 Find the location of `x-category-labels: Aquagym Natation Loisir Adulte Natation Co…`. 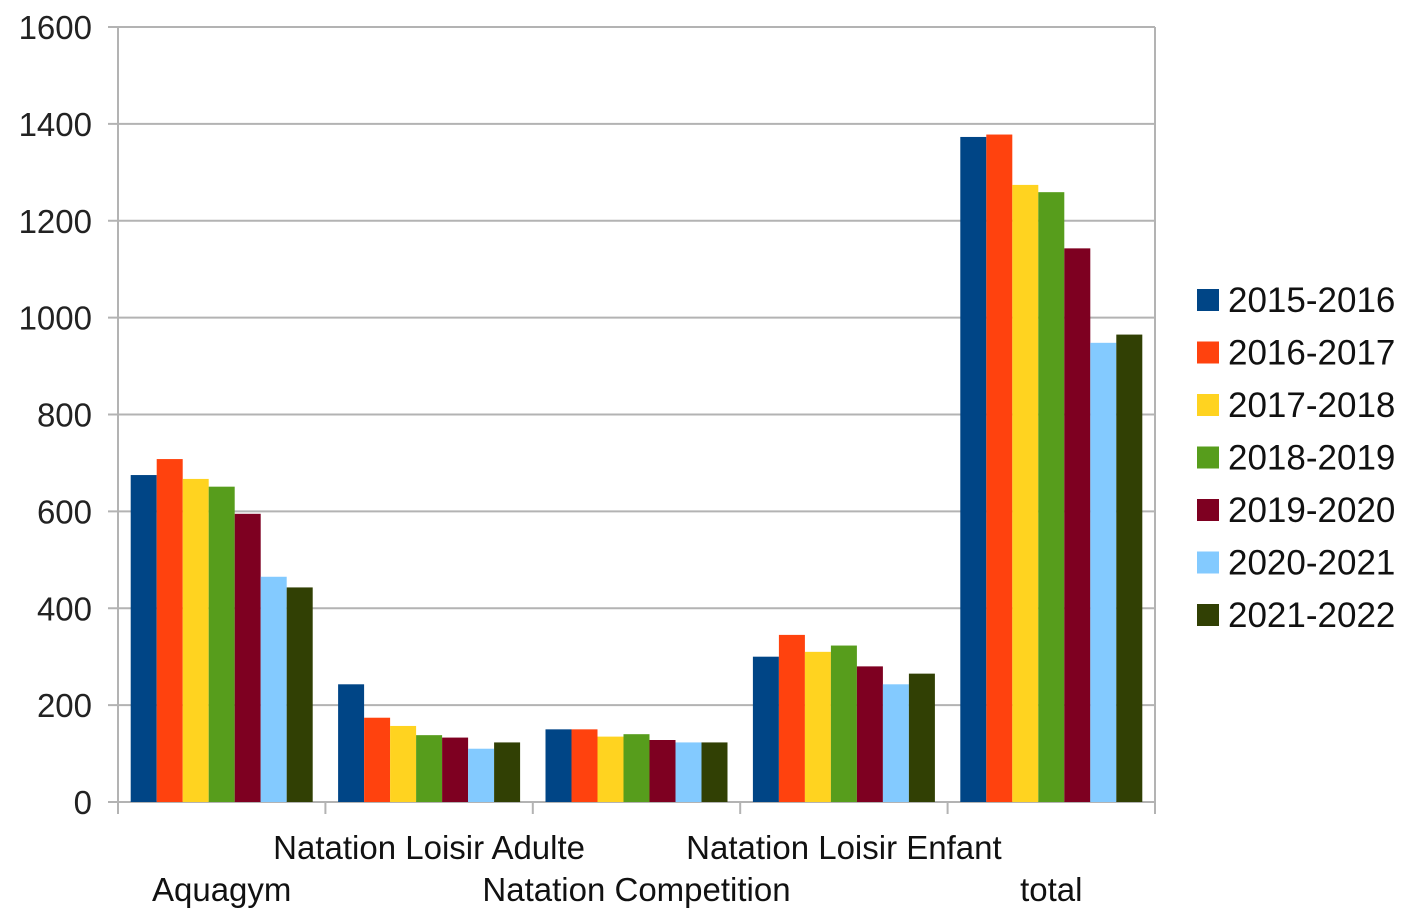

x-category-labels: Aquagym Natation Loisir Adulte Natation Co… is located at coordinates (617, 868).